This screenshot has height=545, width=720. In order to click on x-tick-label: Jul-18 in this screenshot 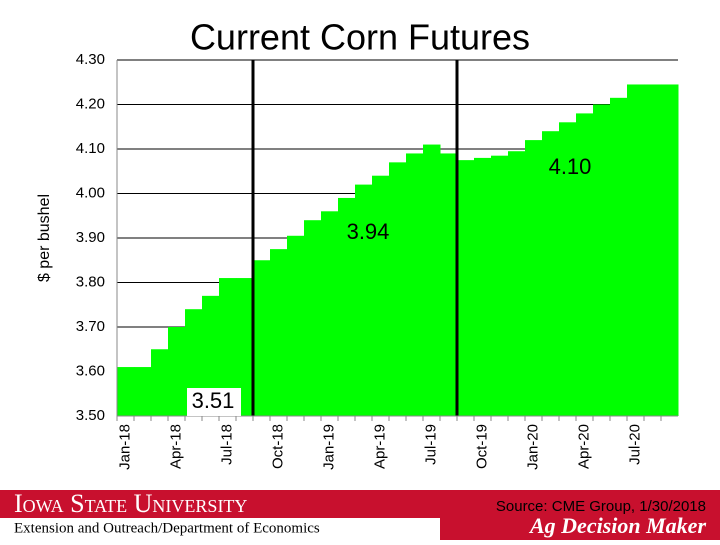, I will do `click(226, 444)`.